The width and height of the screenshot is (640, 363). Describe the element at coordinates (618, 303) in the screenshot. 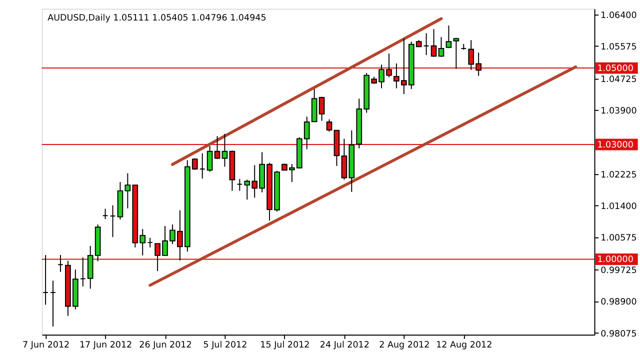

I see `y-tick-label: 0.98900` at that location.